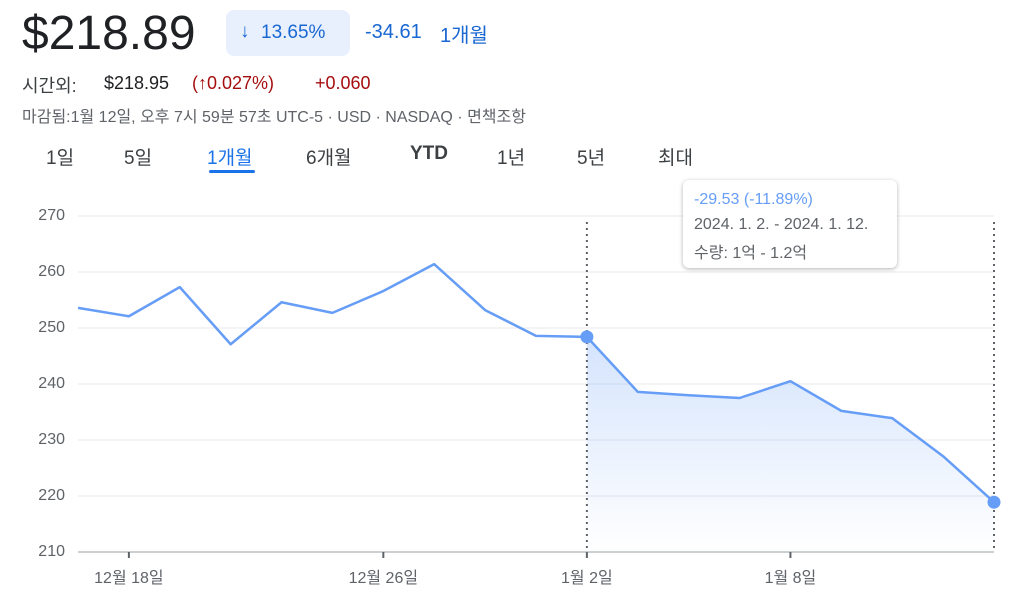 The image size is (1018, 599). Describe the element at coordinates (383, 578) in the screenshot. I see `x-tick-label: 12월 26일` at that location.